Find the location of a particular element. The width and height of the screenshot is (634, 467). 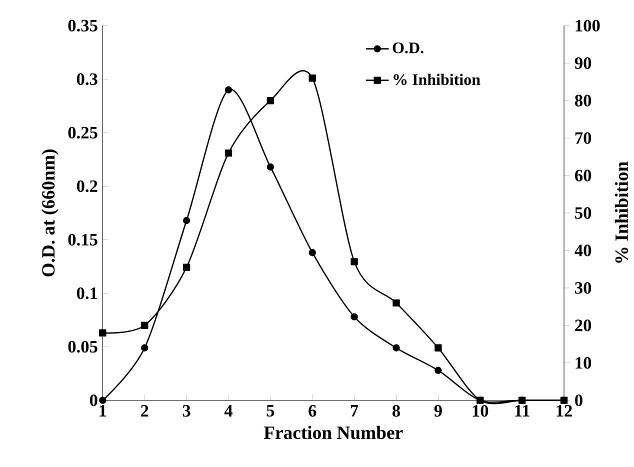

y2-tick-label: 30 is located at coordinates (583, 288).